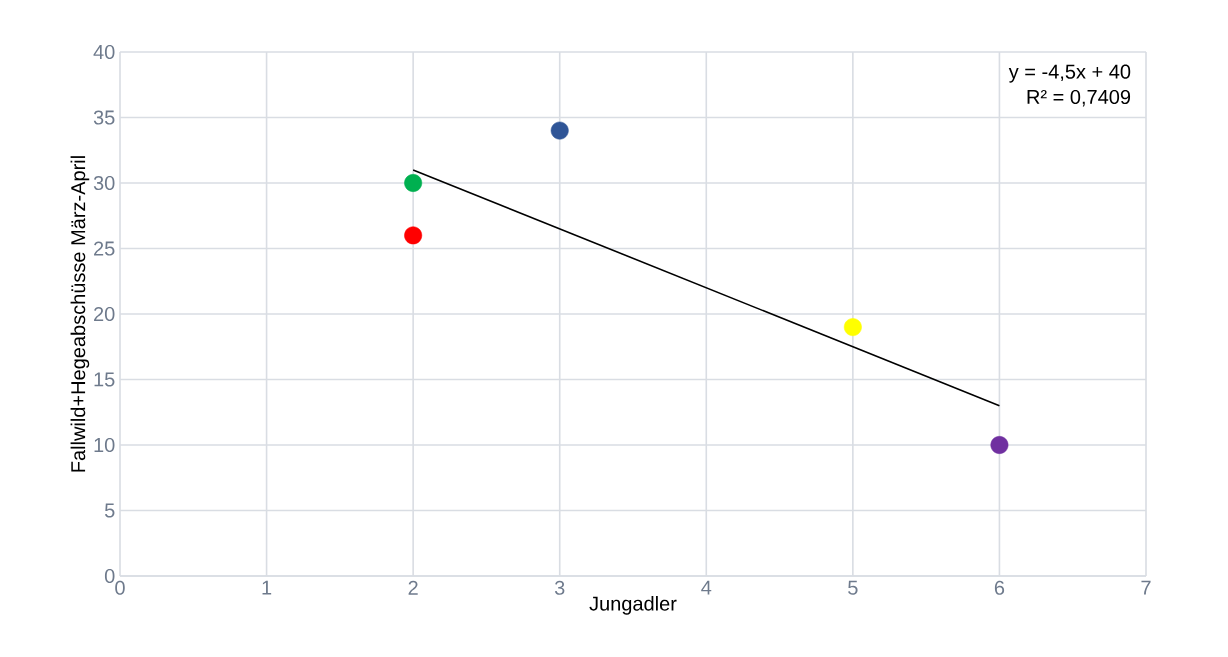  I want to click on y-axis-title: Fallwild+Hegeabschüsse März-April, so click(80, 314).